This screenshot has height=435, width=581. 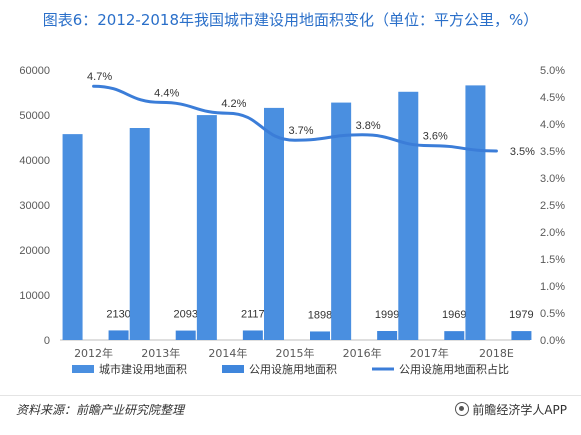 What do you see at coordinates (552, 260) in the screenshot?
I see `y2-tick-label: 1.5%` at bounding box center [552, 260].